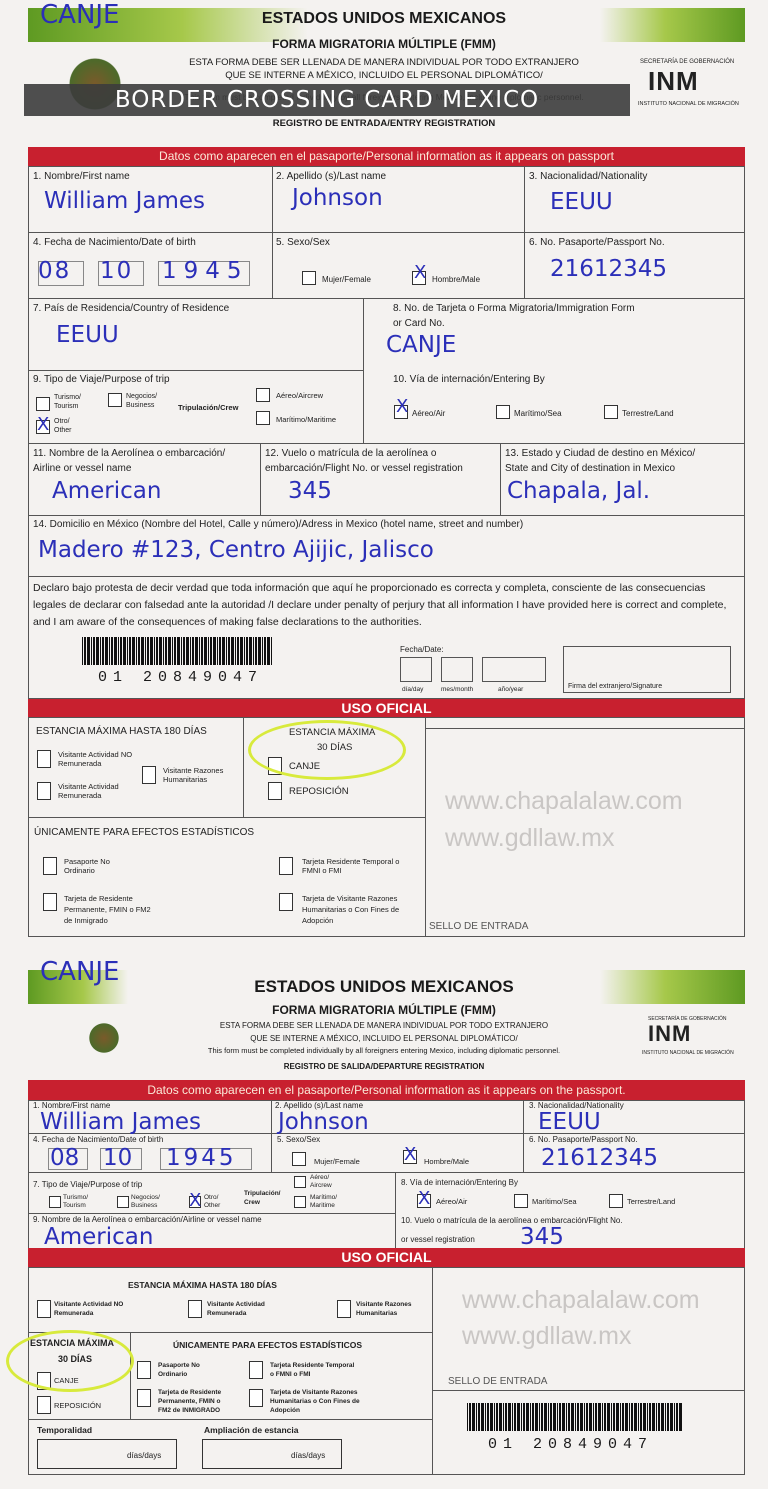 This screenshot has width=768, height=1489. Describe the element at coordinates (419, 323) in the screenshot. I see `immigration-form-label-2: or Card No.` at that location.